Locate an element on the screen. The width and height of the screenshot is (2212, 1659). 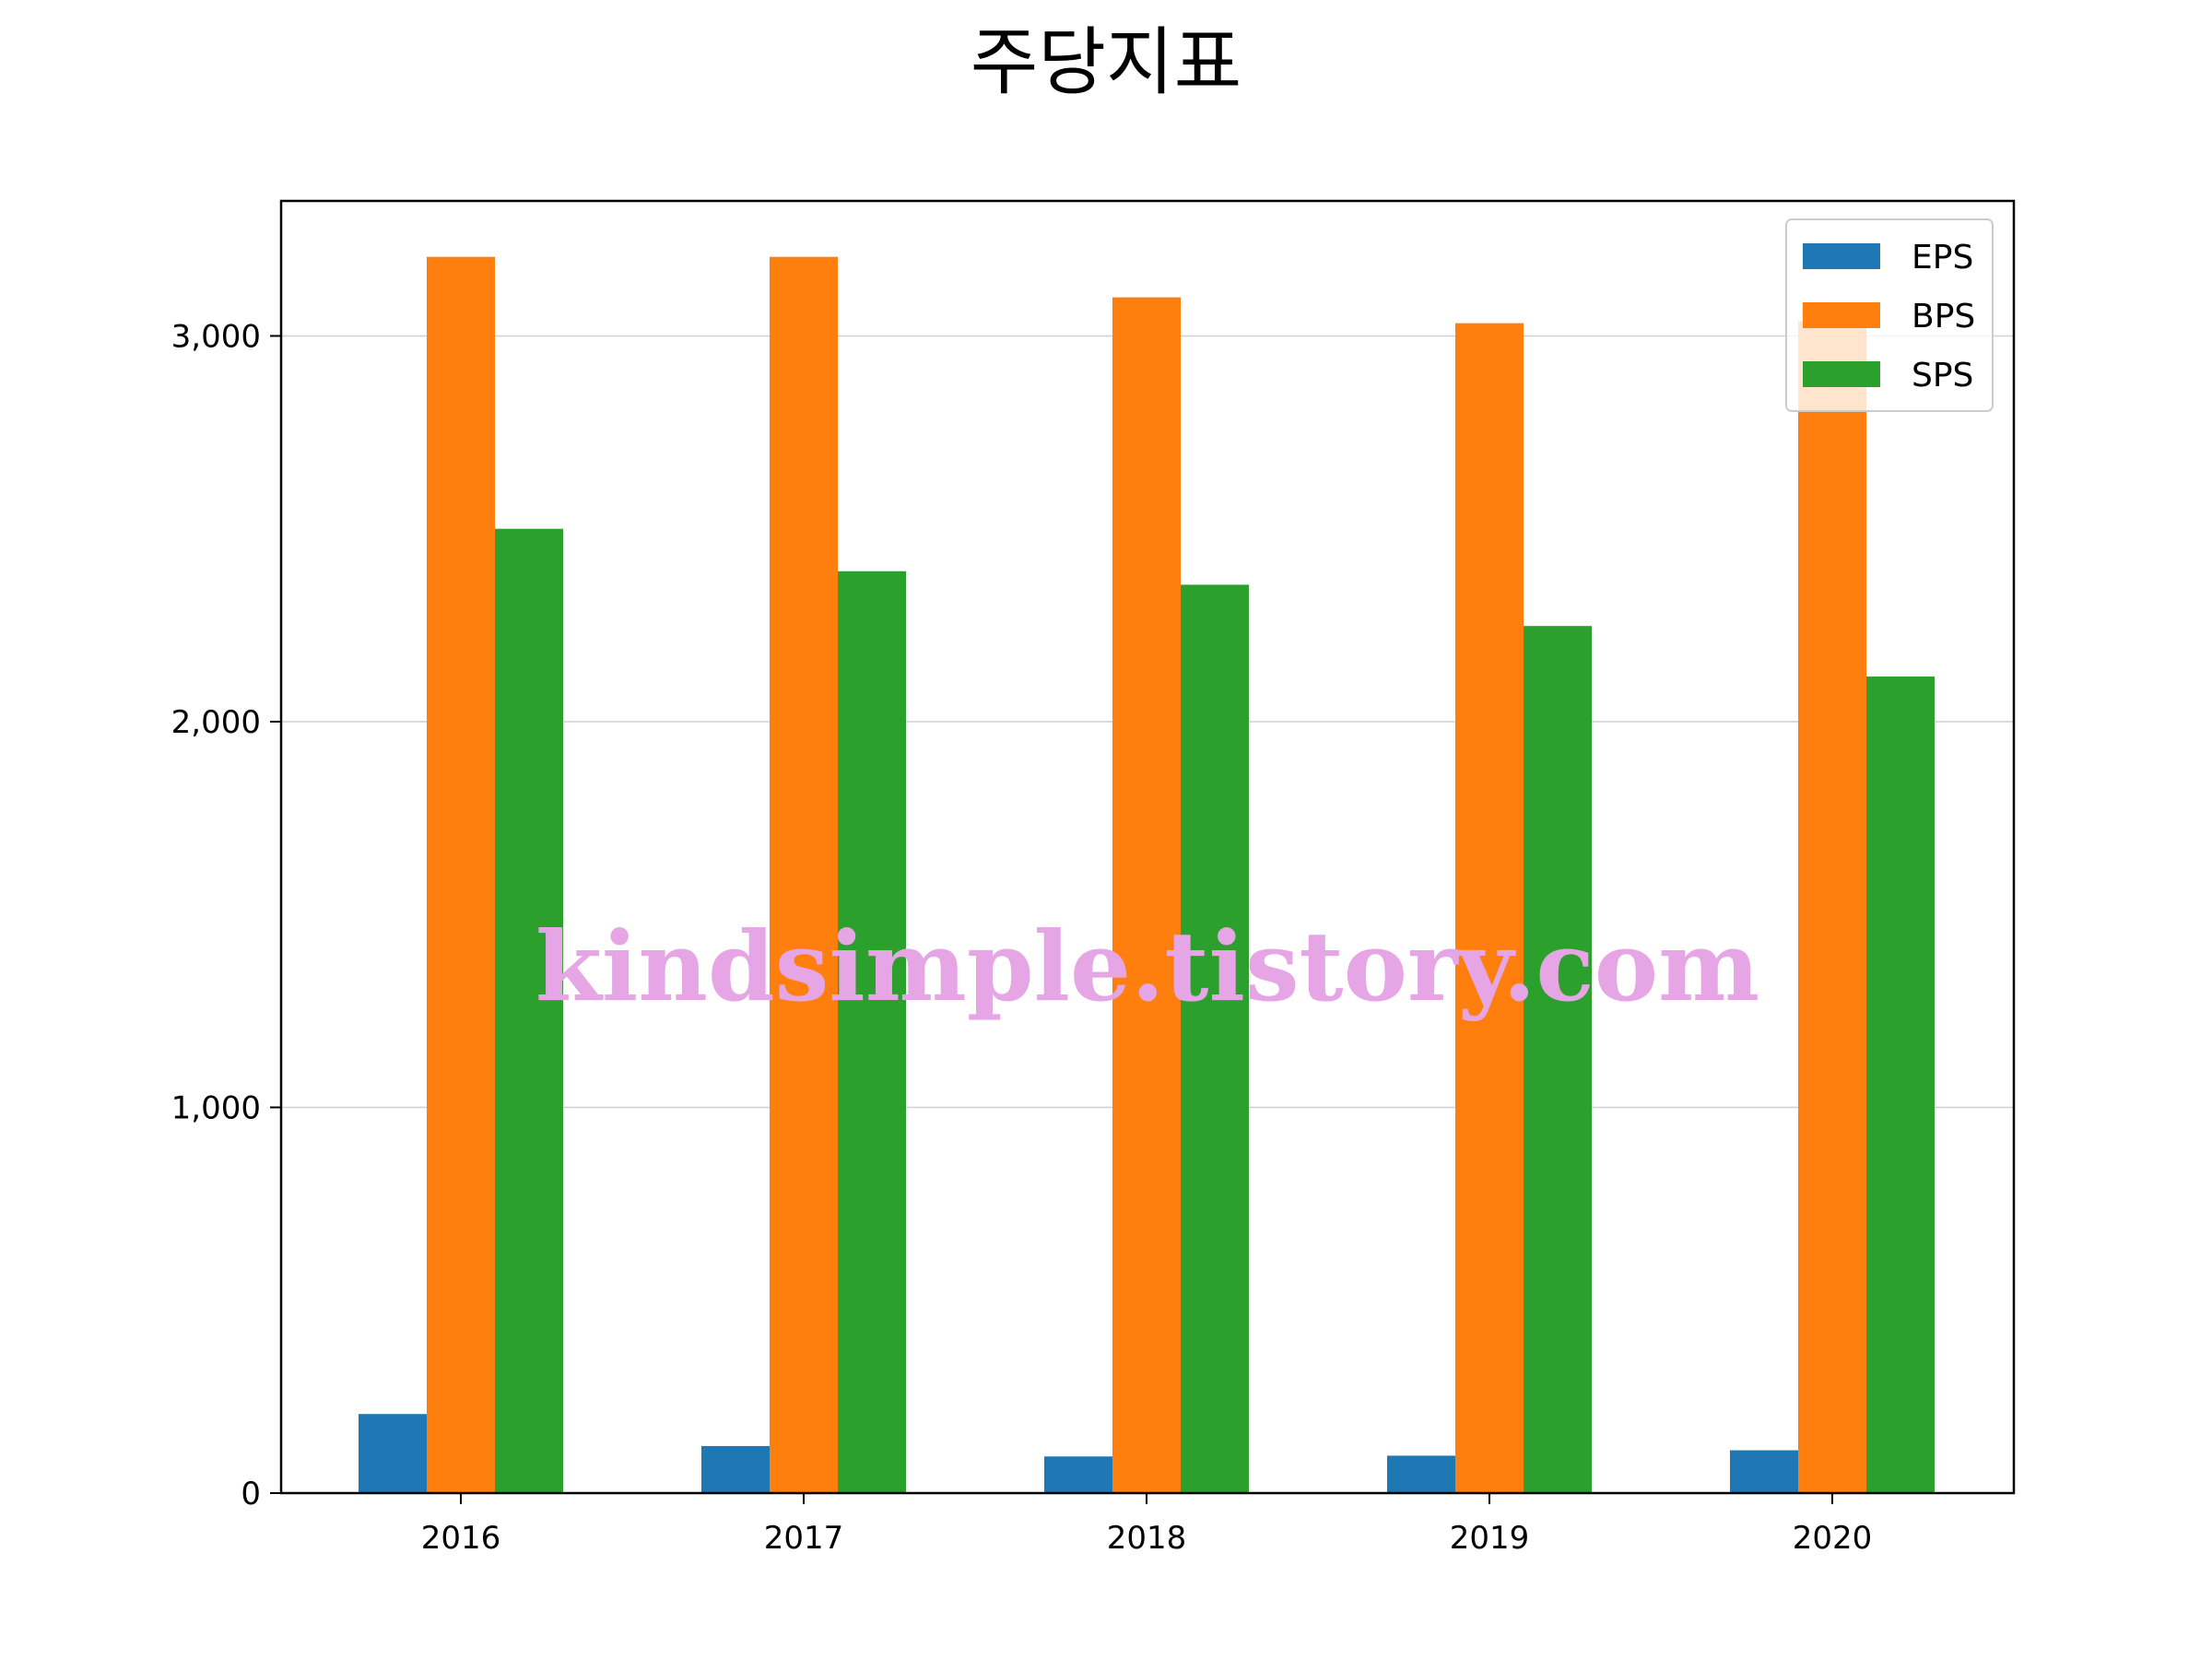
watermark: kindsimple.tistory.com is located at coordinates (1147, 966).